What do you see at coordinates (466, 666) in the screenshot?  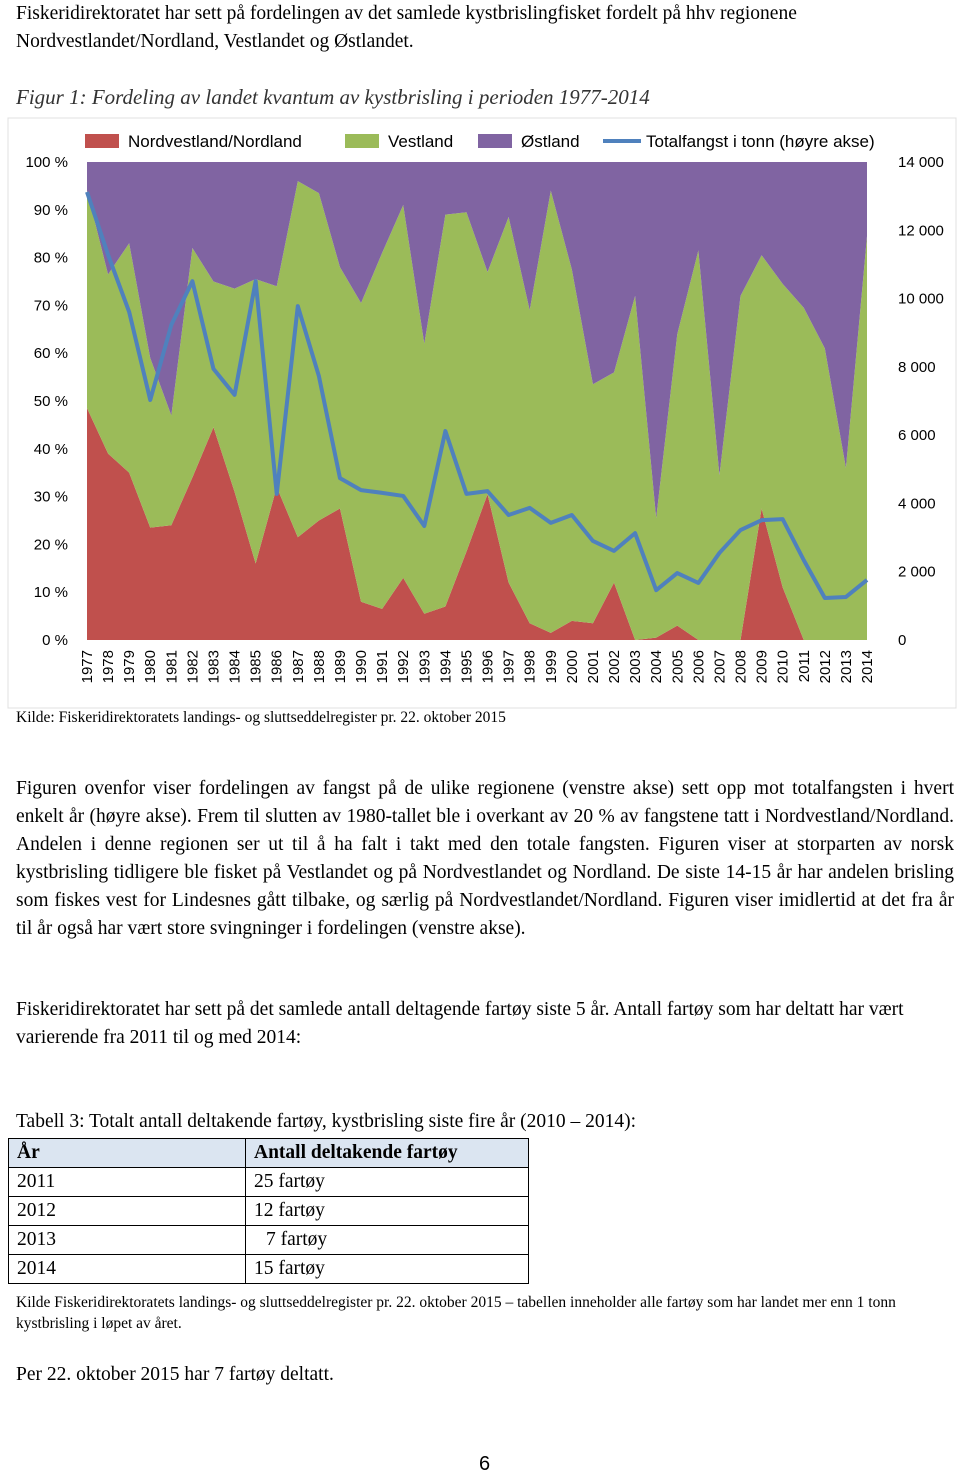 I see `x-tick-label: 1995` at bounding box center [466, 666].